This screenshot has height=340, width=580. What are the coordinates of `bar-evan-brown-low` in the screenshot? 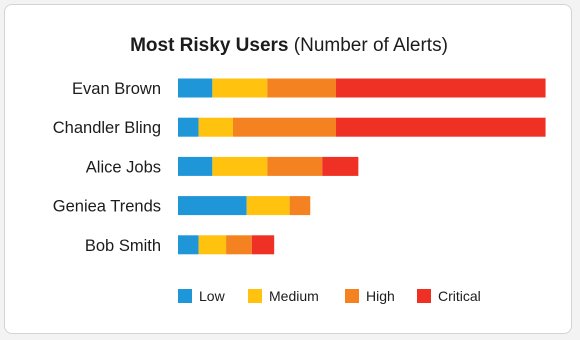 It's located at (195, 88).